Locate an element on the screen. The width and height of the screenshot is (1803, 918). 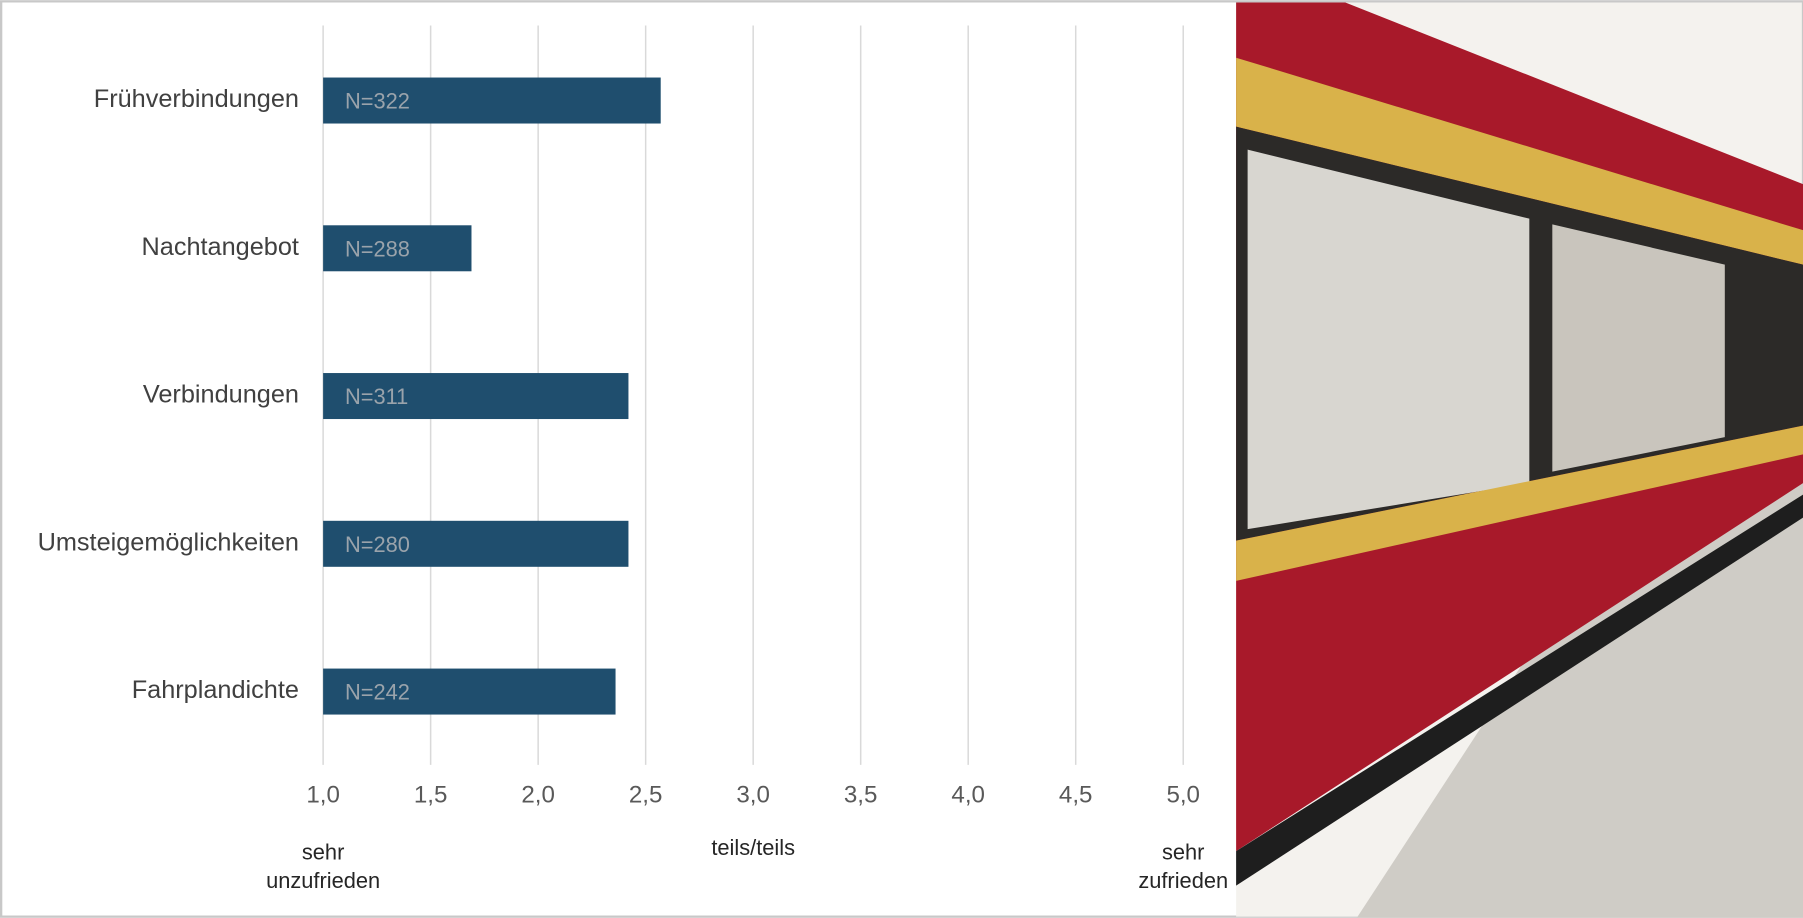
x-tick-label: 4,0 is located at coordinates (968, 794).